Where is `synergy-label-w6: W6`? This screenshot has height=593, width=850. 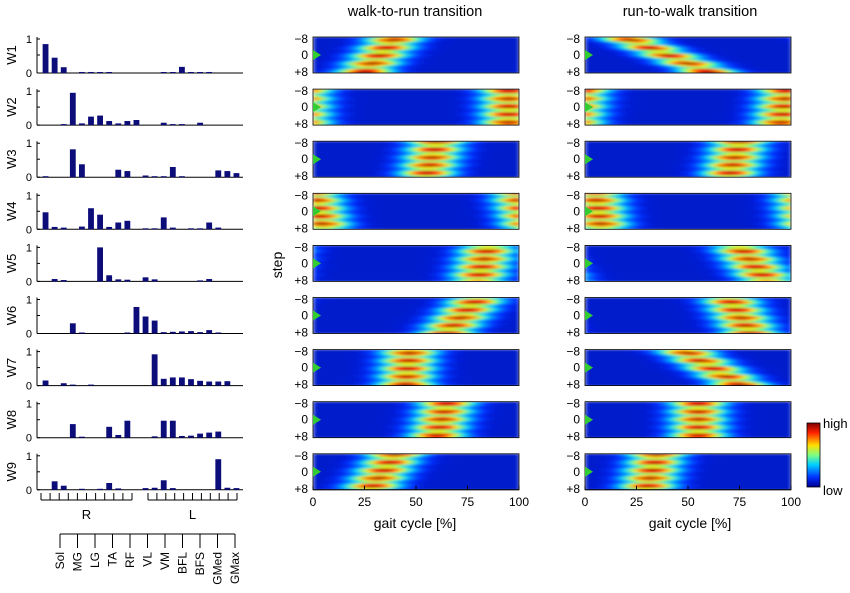
synergy-label-w6: W6 is located at coordinates (11, 316).